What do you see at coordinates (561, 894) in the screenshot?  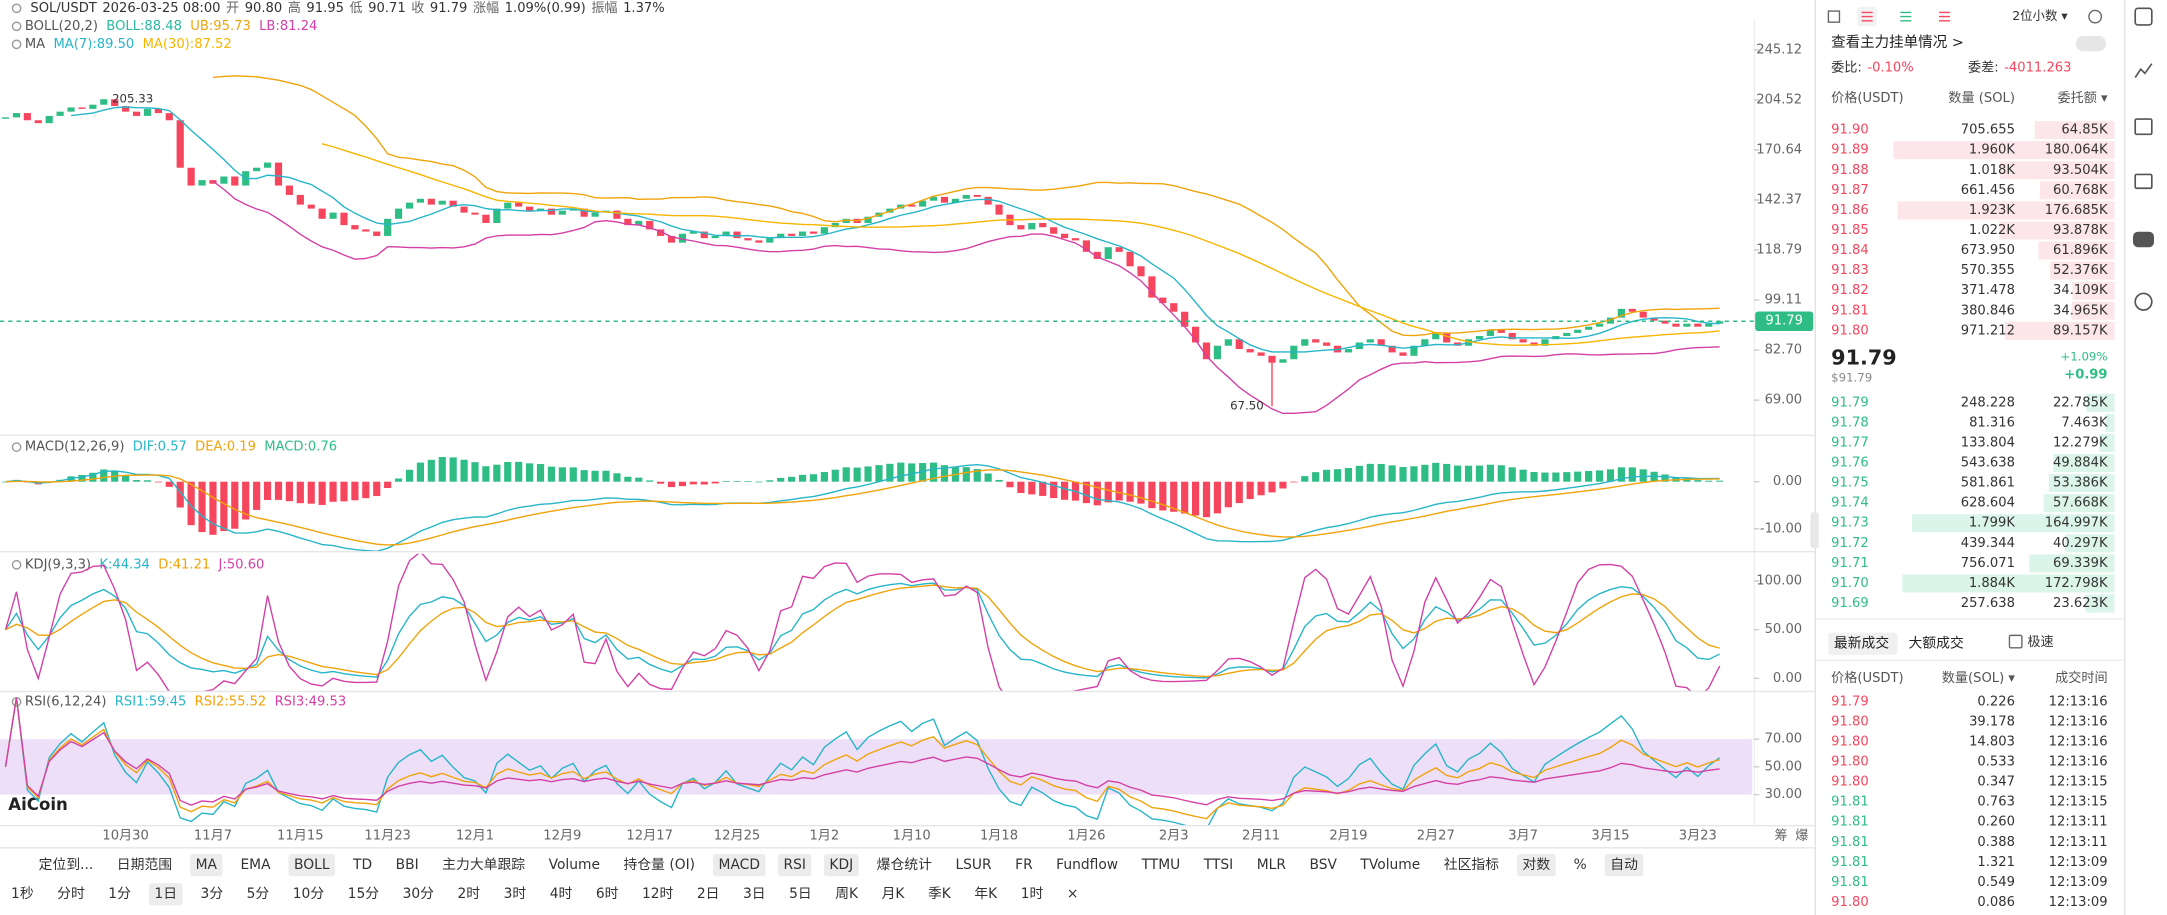 I see `toolbar-item: 4时` at bounding box center [561, 894].